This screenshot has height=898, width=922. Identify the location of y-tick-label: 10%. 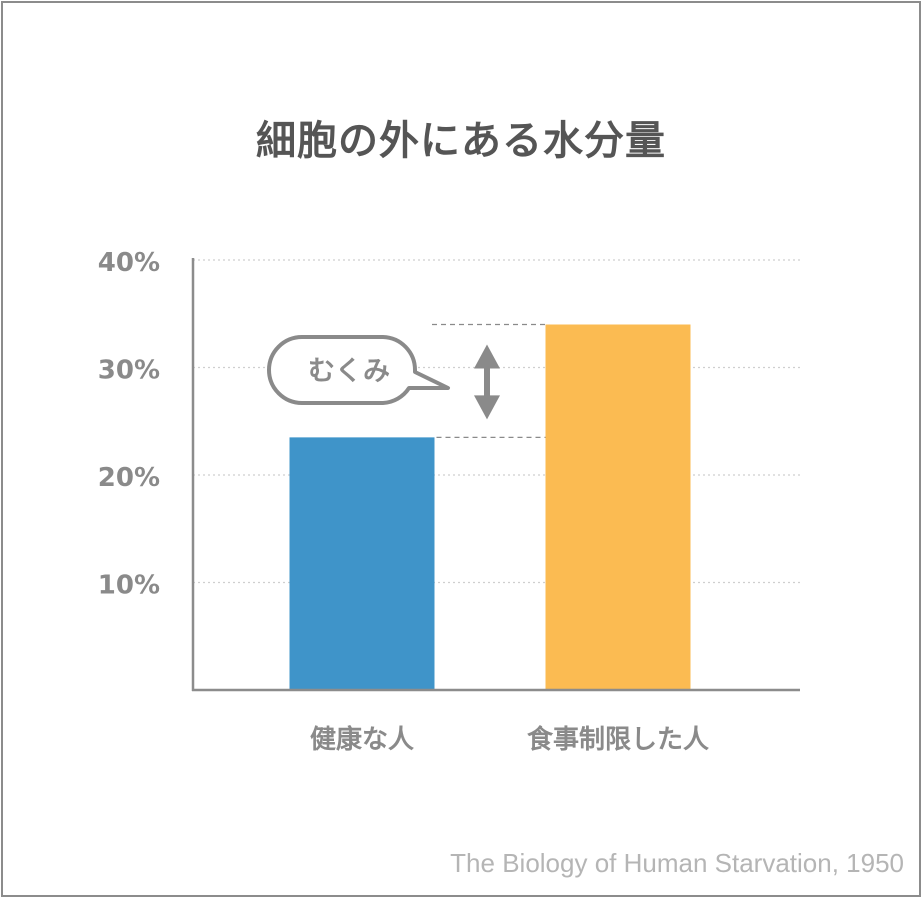
(129, 586).